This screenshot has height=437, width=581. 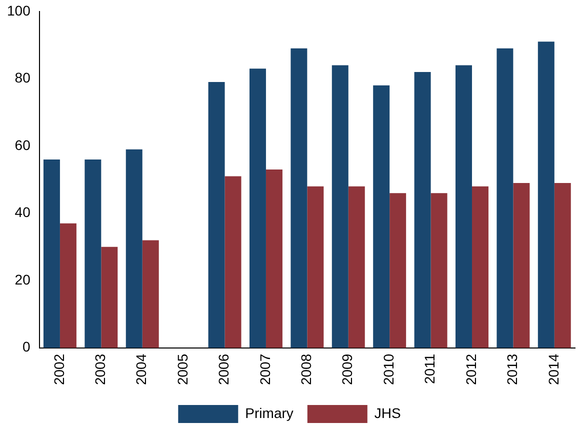 I want to click on y-tick-label: 80, so click(x=22, y=78).